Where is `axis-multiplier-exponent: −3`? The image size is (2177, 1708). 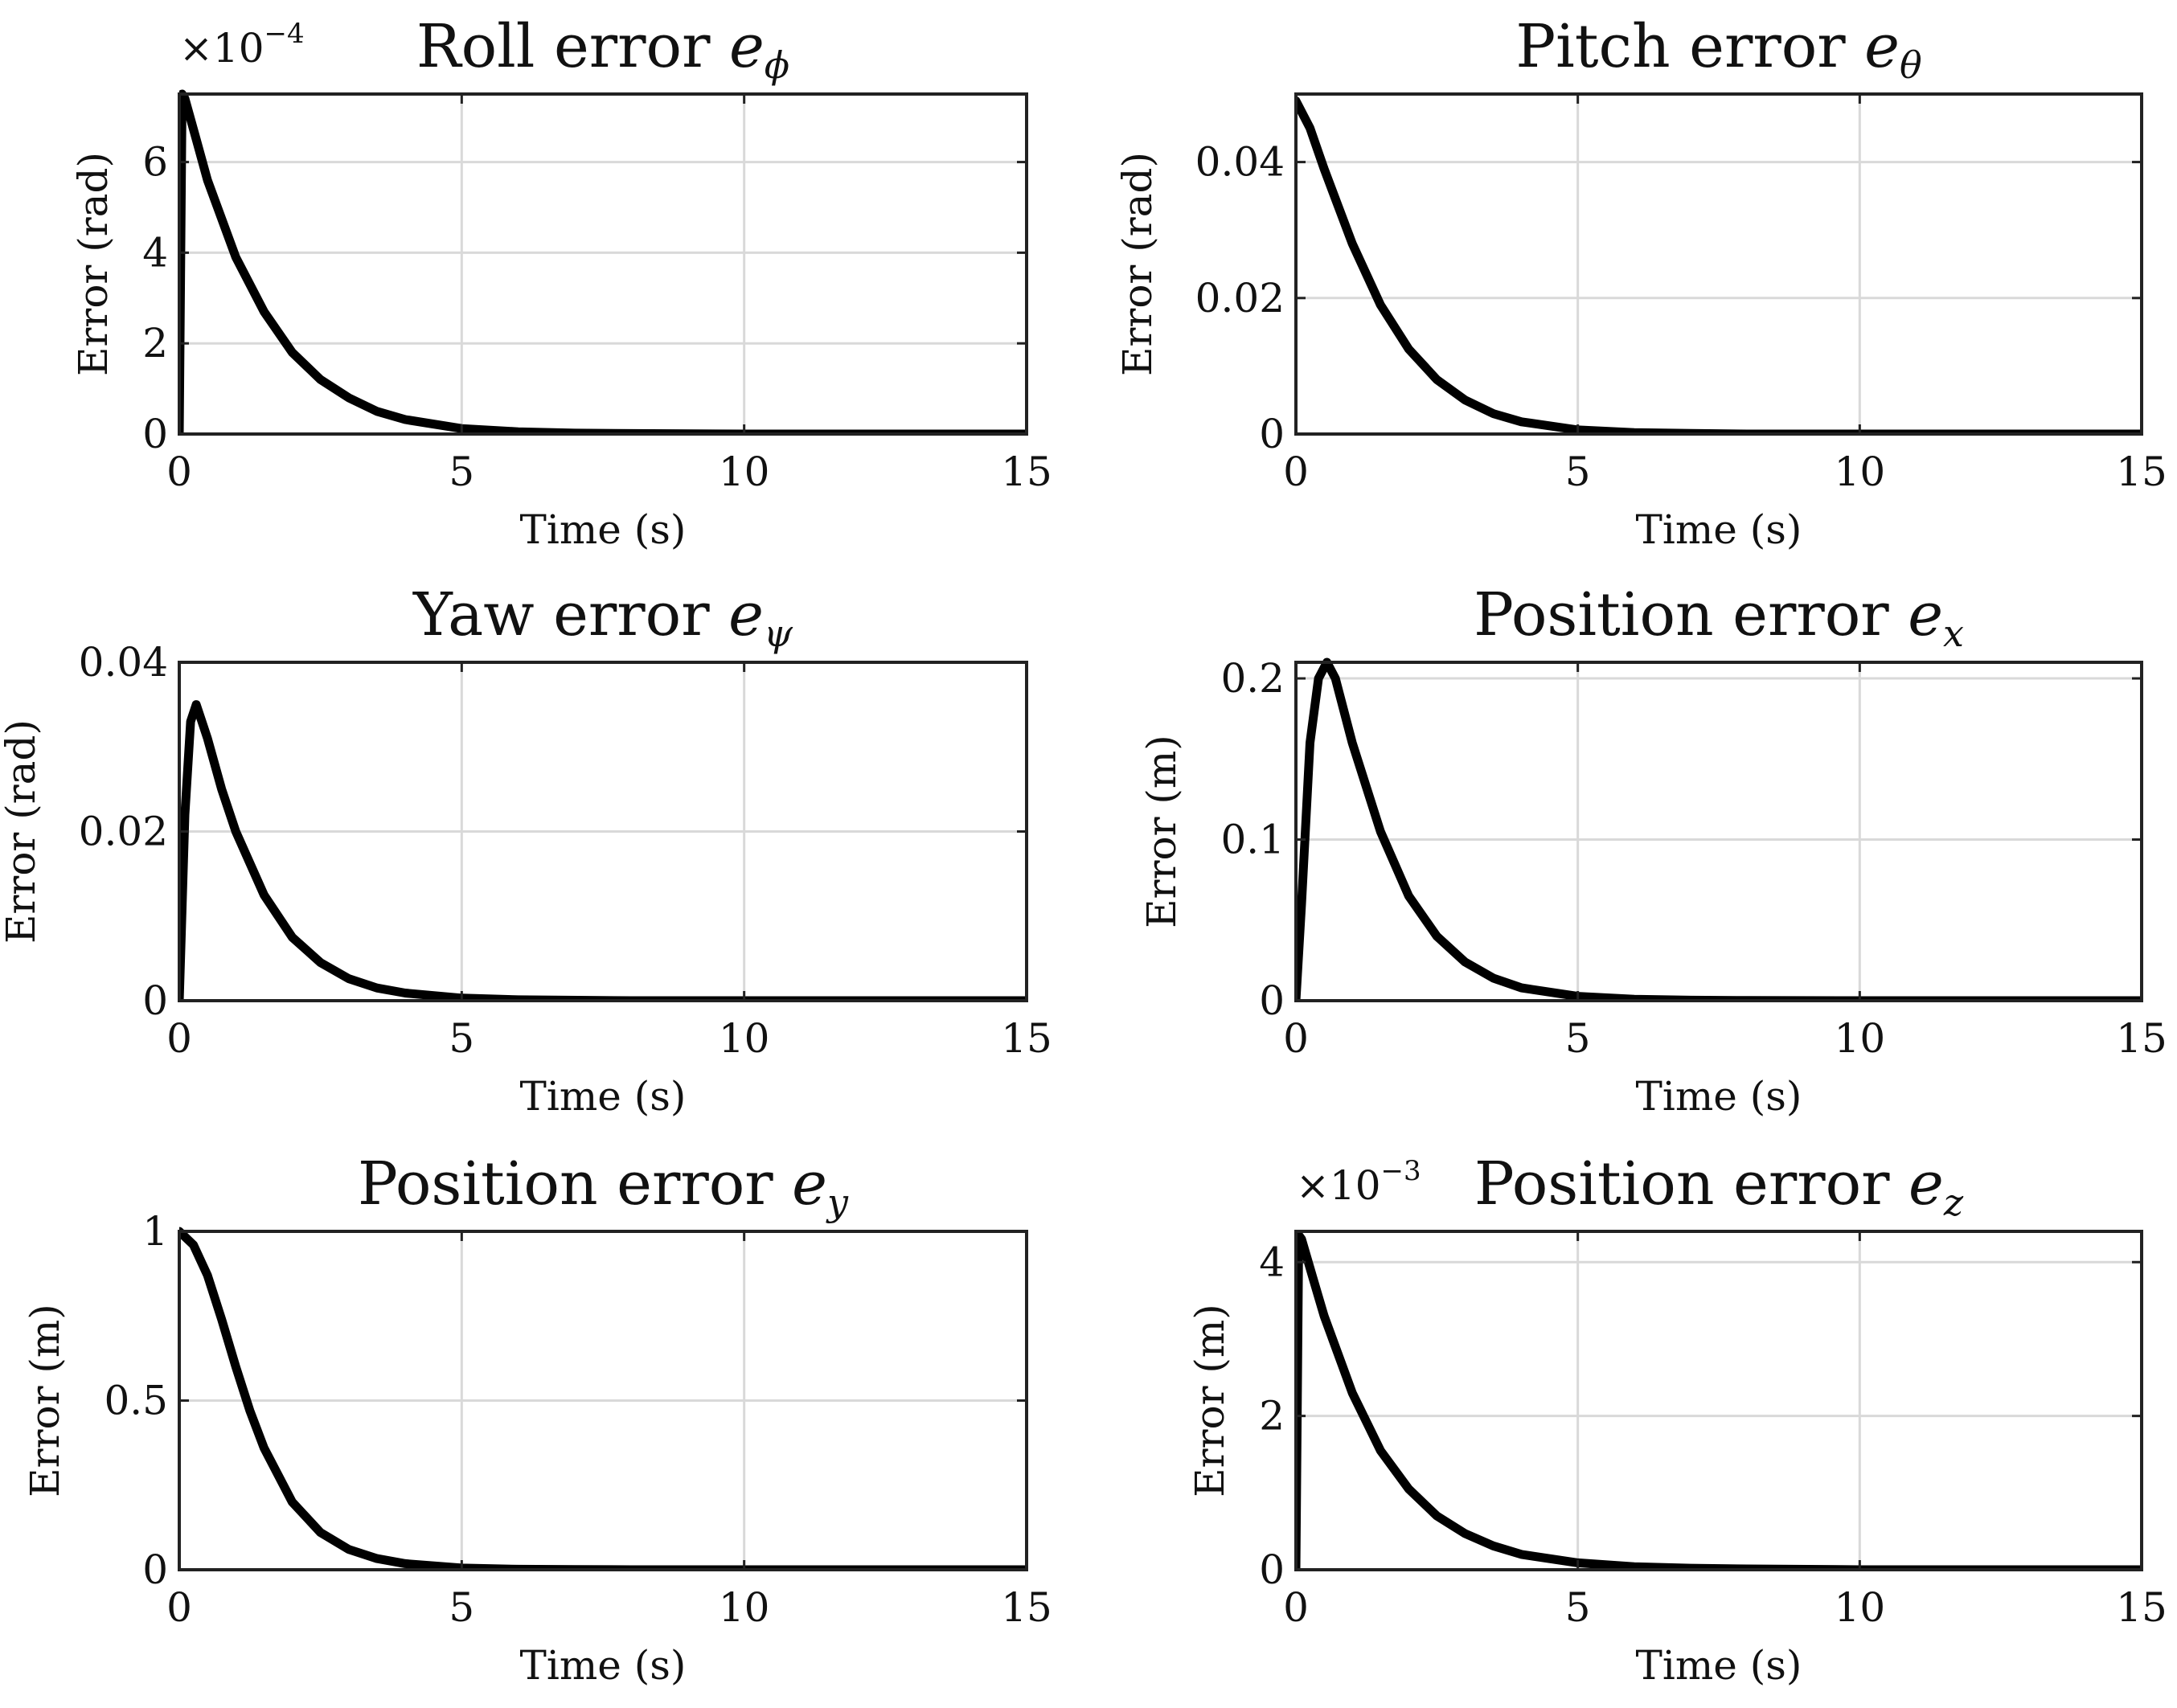 axis-multiplier-exponent: −3 is located at coordinates (1401, 1171).